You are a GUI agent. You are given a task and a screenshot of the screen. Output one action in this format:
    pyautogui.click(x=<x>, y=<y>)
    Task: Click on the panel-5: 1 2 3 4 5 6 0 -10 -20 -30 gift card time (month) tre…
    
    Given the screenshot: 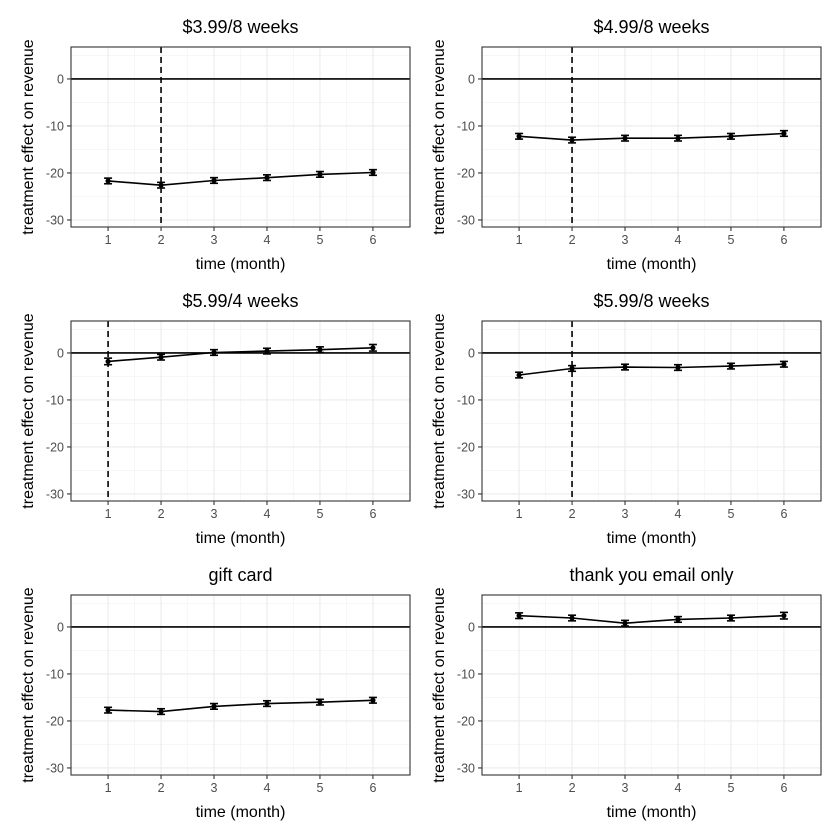 What is the action you would take?
    pyautogui.click(x=215, y=693)
    